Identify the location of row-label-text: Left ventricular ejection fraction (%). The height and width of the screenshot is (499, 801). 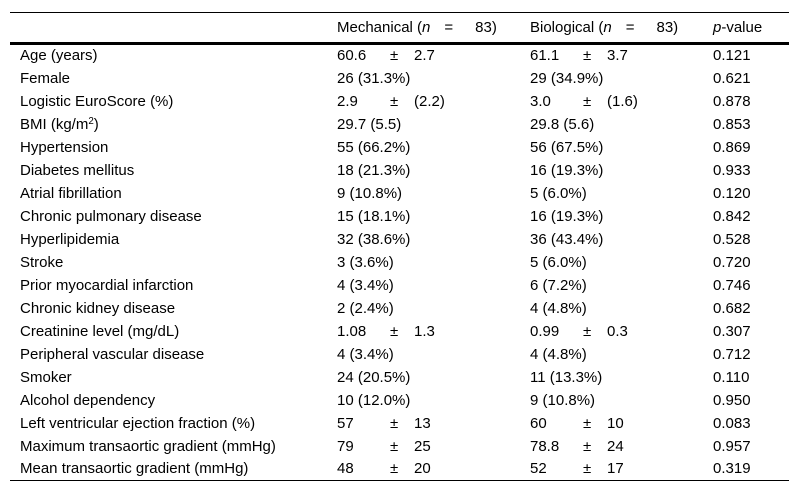
(138, 423).